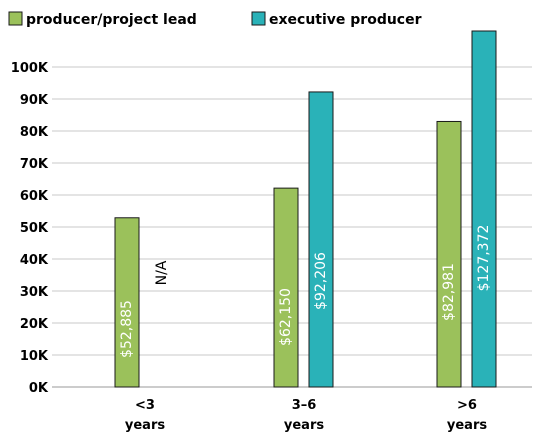 Image resolution: width=548 pixels, height=435 pixels. I want to click on y-tick-label: 50K, so click(34, 228).